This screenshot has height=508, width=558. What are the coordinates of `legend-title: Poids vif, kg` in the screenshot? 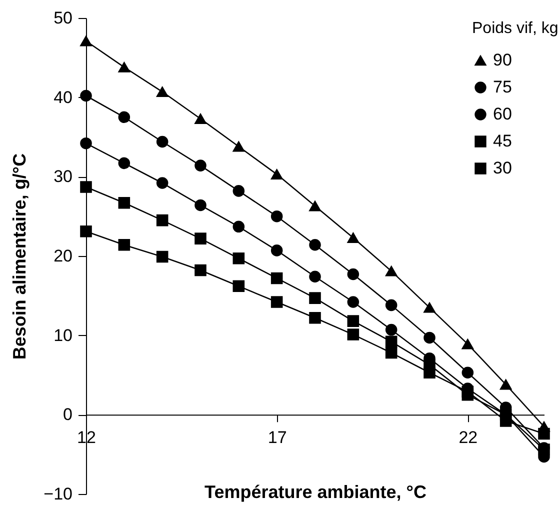 It's located at (515, 28).